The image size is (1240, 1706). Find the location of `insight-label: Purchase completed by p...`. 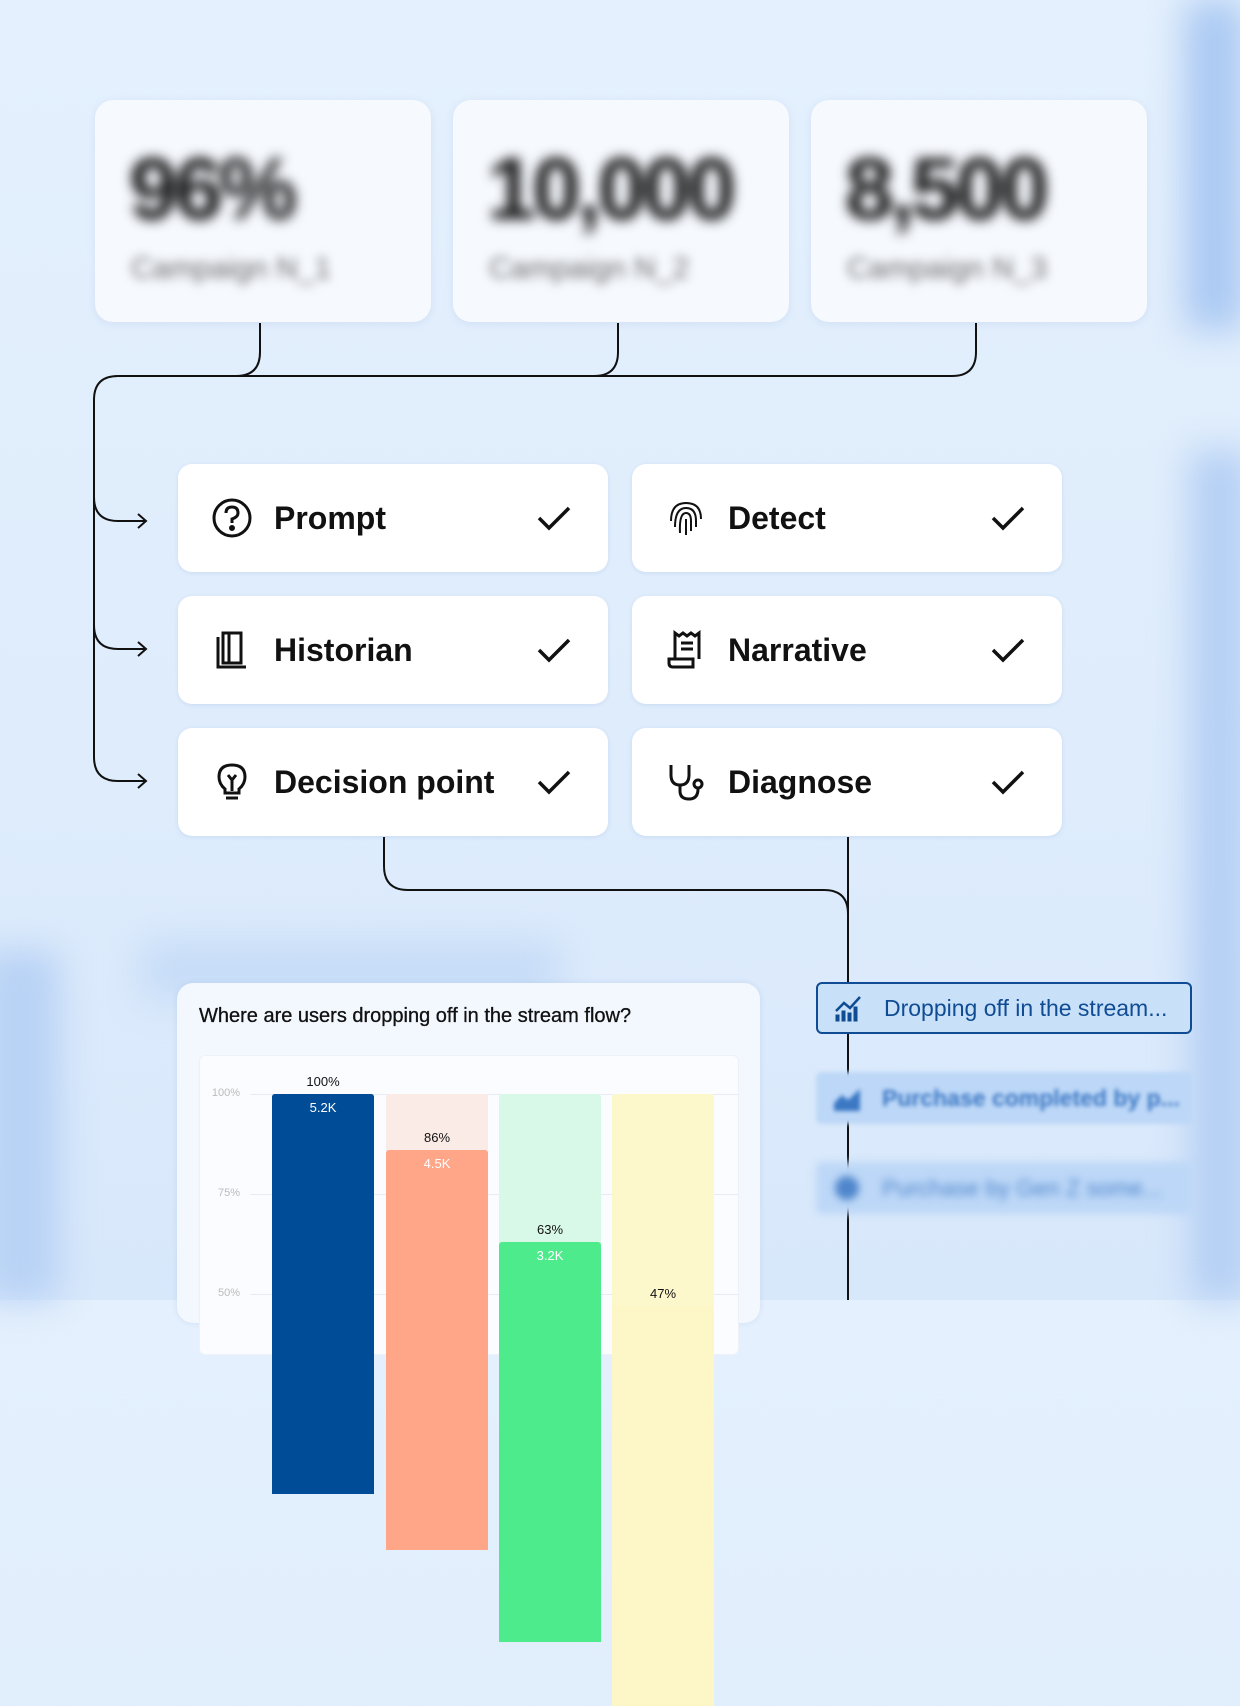

insight-label: Purchase completed by p... is located at coordinates (1031, 1097).